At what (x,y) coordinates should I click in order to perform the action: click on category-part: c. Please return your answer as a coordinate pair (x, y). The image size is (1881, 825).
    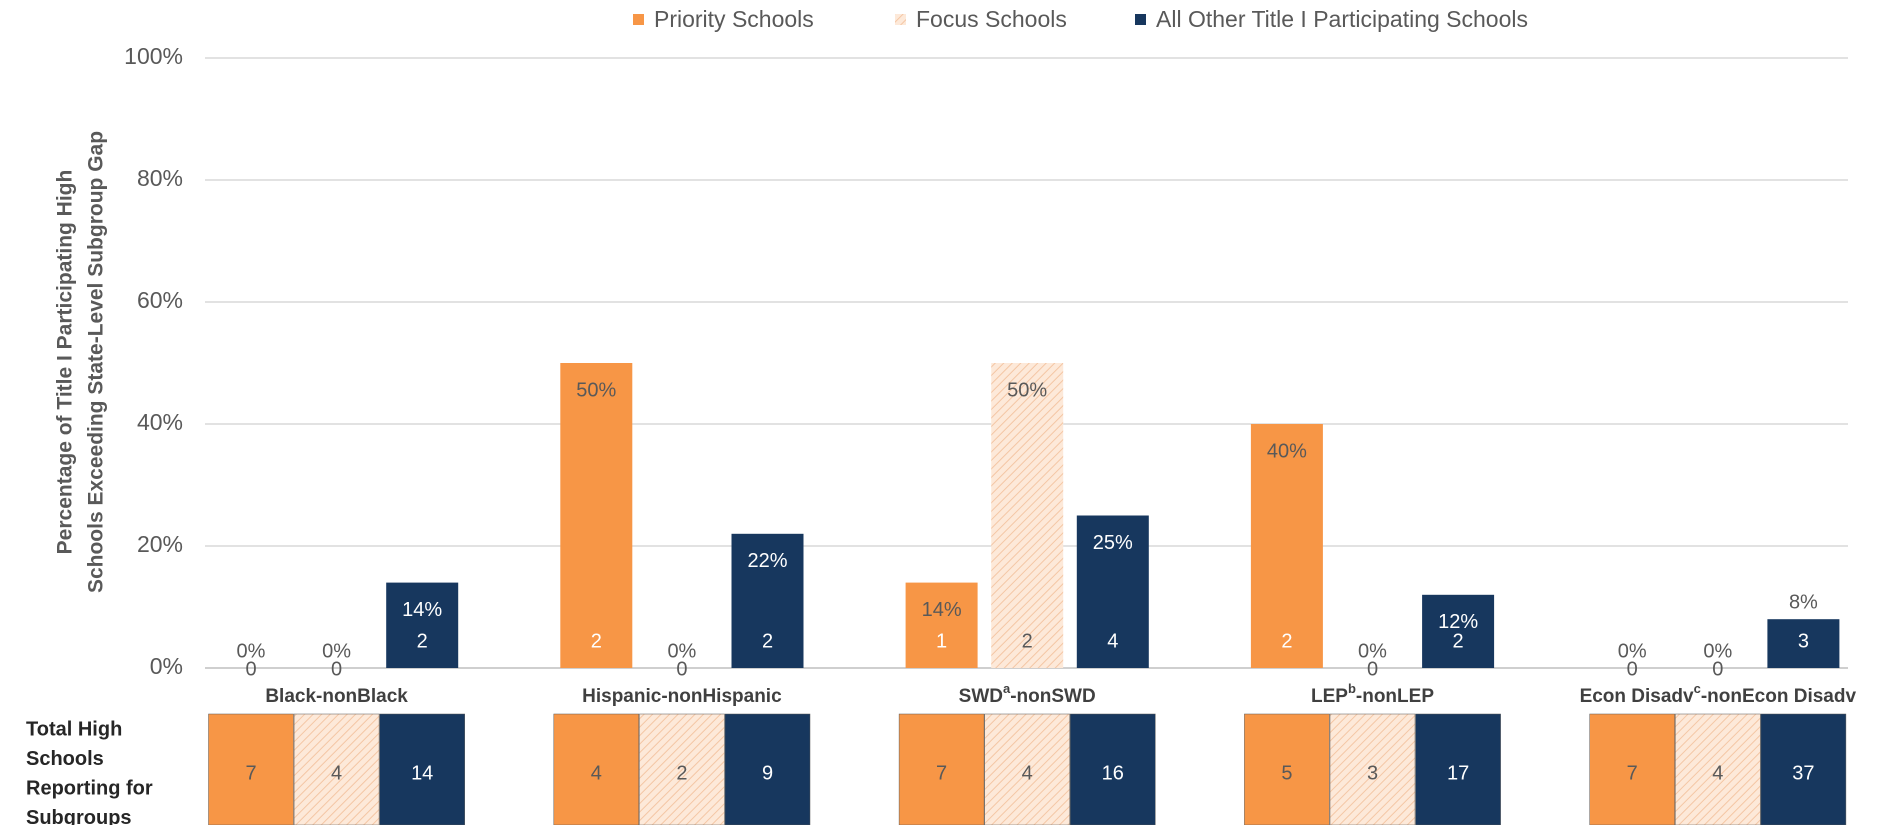
    Looking at the image, I should click on (1697, 688).